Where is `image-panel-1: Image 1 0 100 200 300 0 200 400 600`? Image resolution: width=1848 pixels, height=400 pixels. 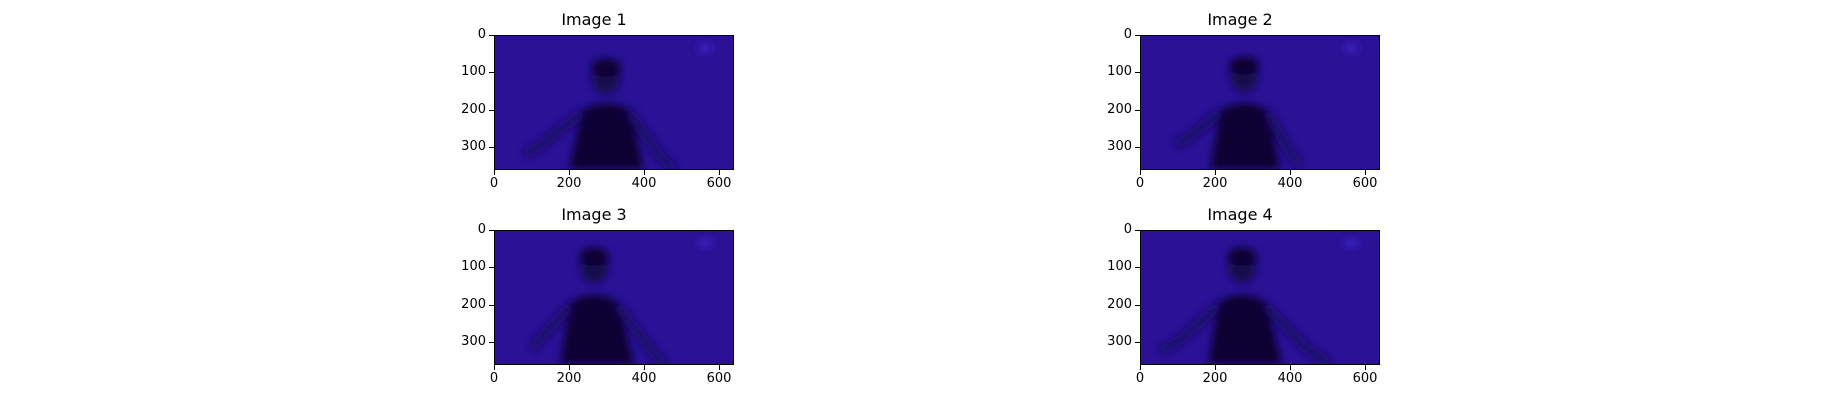 image-panel-1: Image 1 0 100 200 300 0 200 400 600 is located at coordinates (594, 105).